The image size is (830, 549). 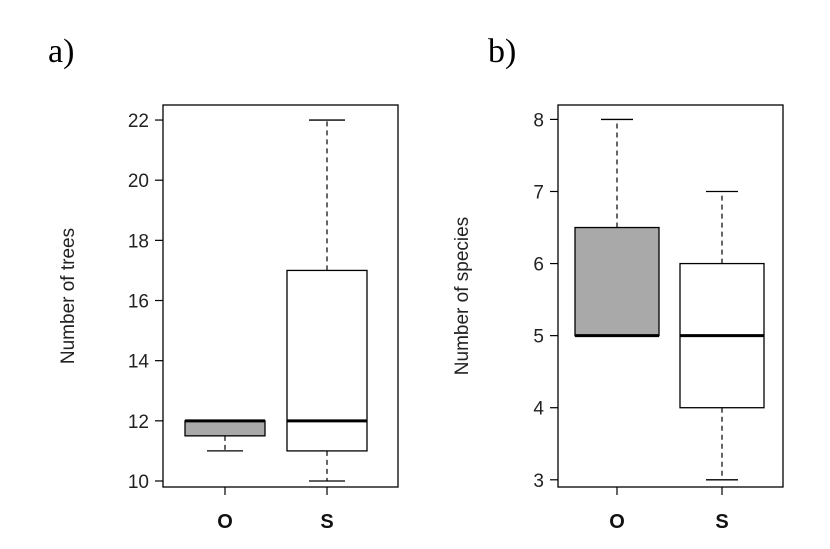 I want to click on panel-a-y-ticks: 10 12 14 16 18 20 22, so click(x=145, y=302).